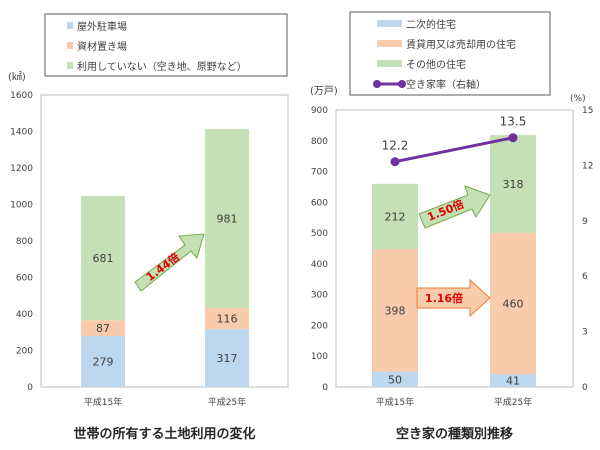 Image resolution: width=600 pixels, height=450 pixels. What do you see at coordinates (164, 434) in the screenshot?
I see `chart-title: 世帯の所有する土地利用の変化` at bounding box center [164, 434].